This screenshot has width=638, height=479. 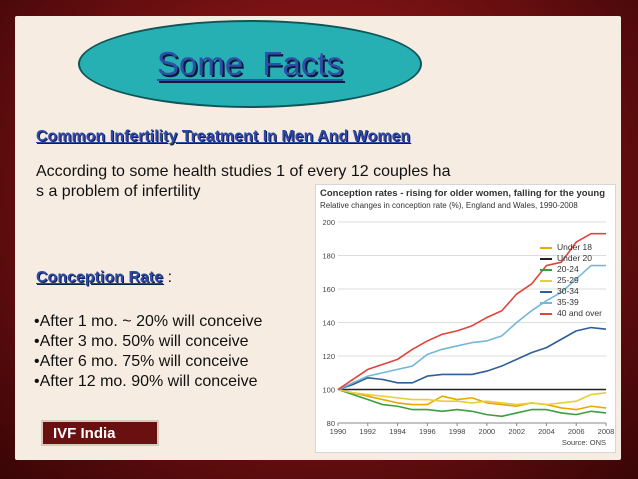 I want to click on conception-rate-heading: Conception Rate :, so click(x=104, y=278).